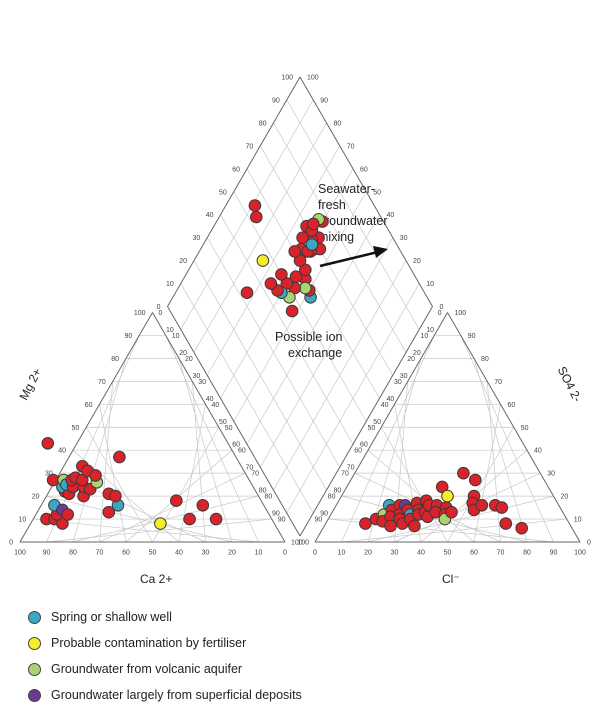 The height and width of the screenshot is (713, 600). Describe the element at coordinates (236, 169) in the screenshot. I see `diamond-left-tick-label: 60` at that location.